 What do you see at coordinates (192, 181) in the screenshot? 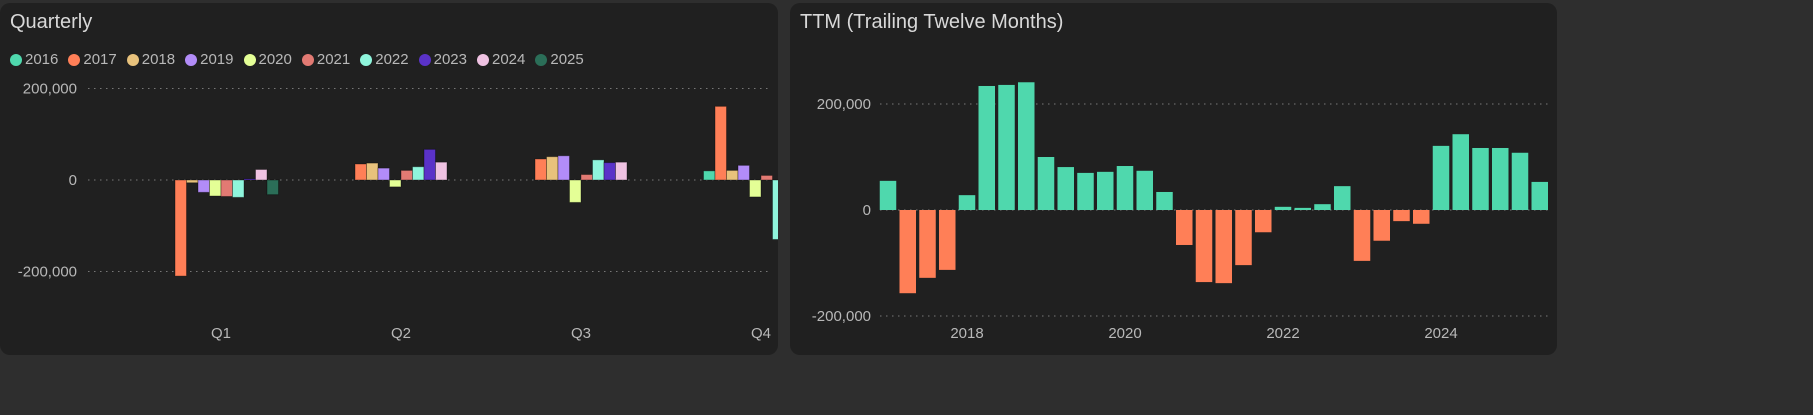
I see `bar-2018-Q1` at bounding box center [192, 181].